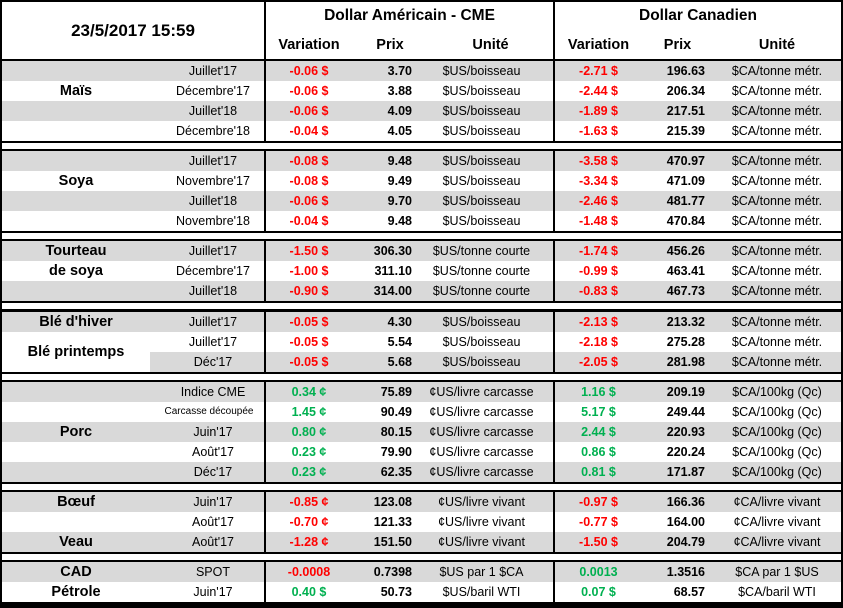 This screenshot has height=608, width=843. Describe the element at coordinates (481, 592) in the screenshot. I see `us-unit-cell: $US/baril WTI` at that location.